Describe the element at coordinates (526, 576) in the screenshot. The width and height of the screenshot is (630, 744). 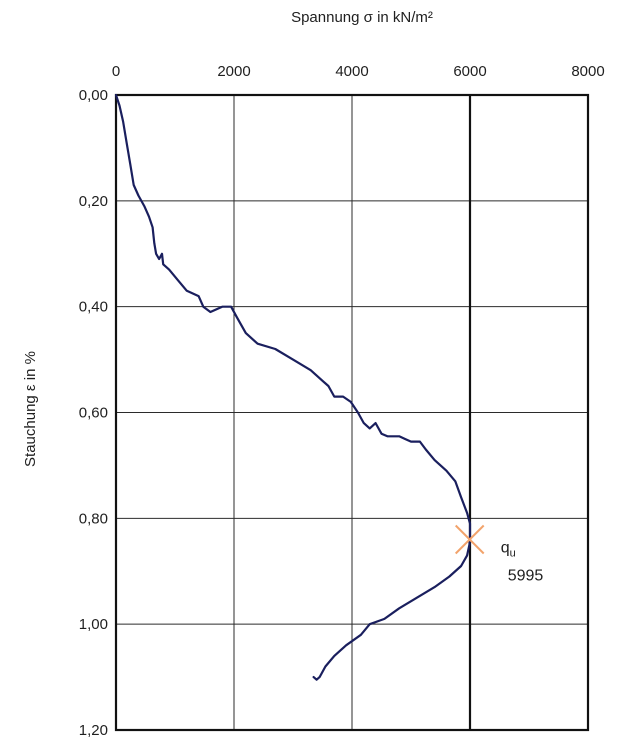
I see `qu-value-label: 5995` at that location.